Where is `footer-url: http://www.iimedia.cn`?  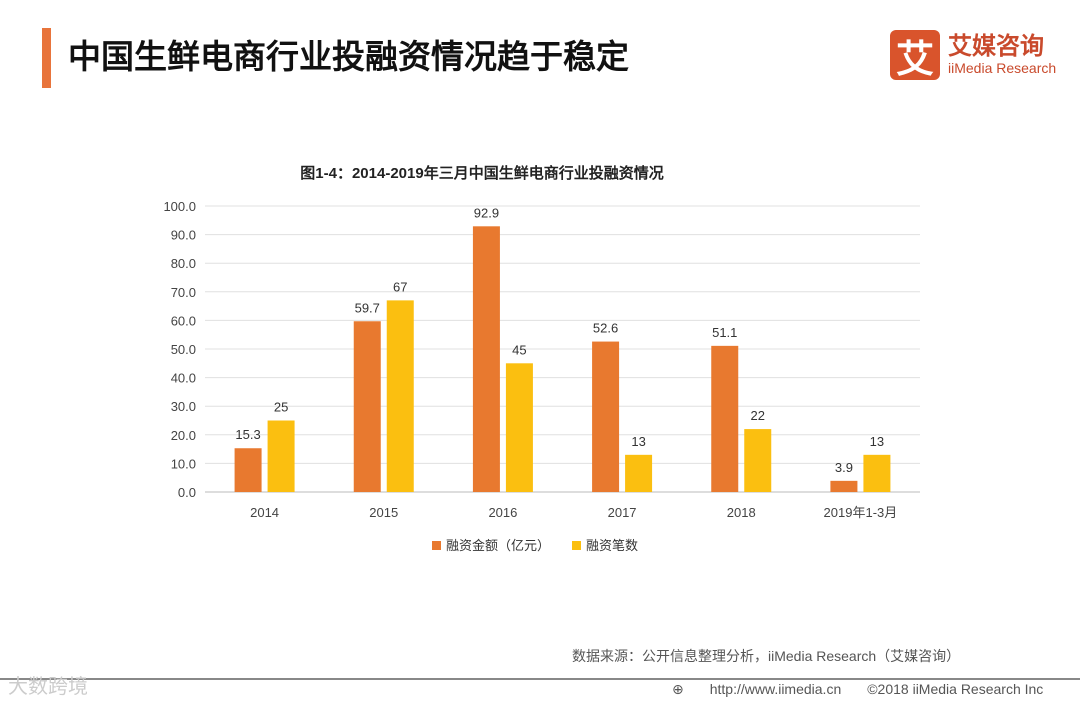
footer-url: http://www.iimedia.cn is located at coordinates (775, 689).